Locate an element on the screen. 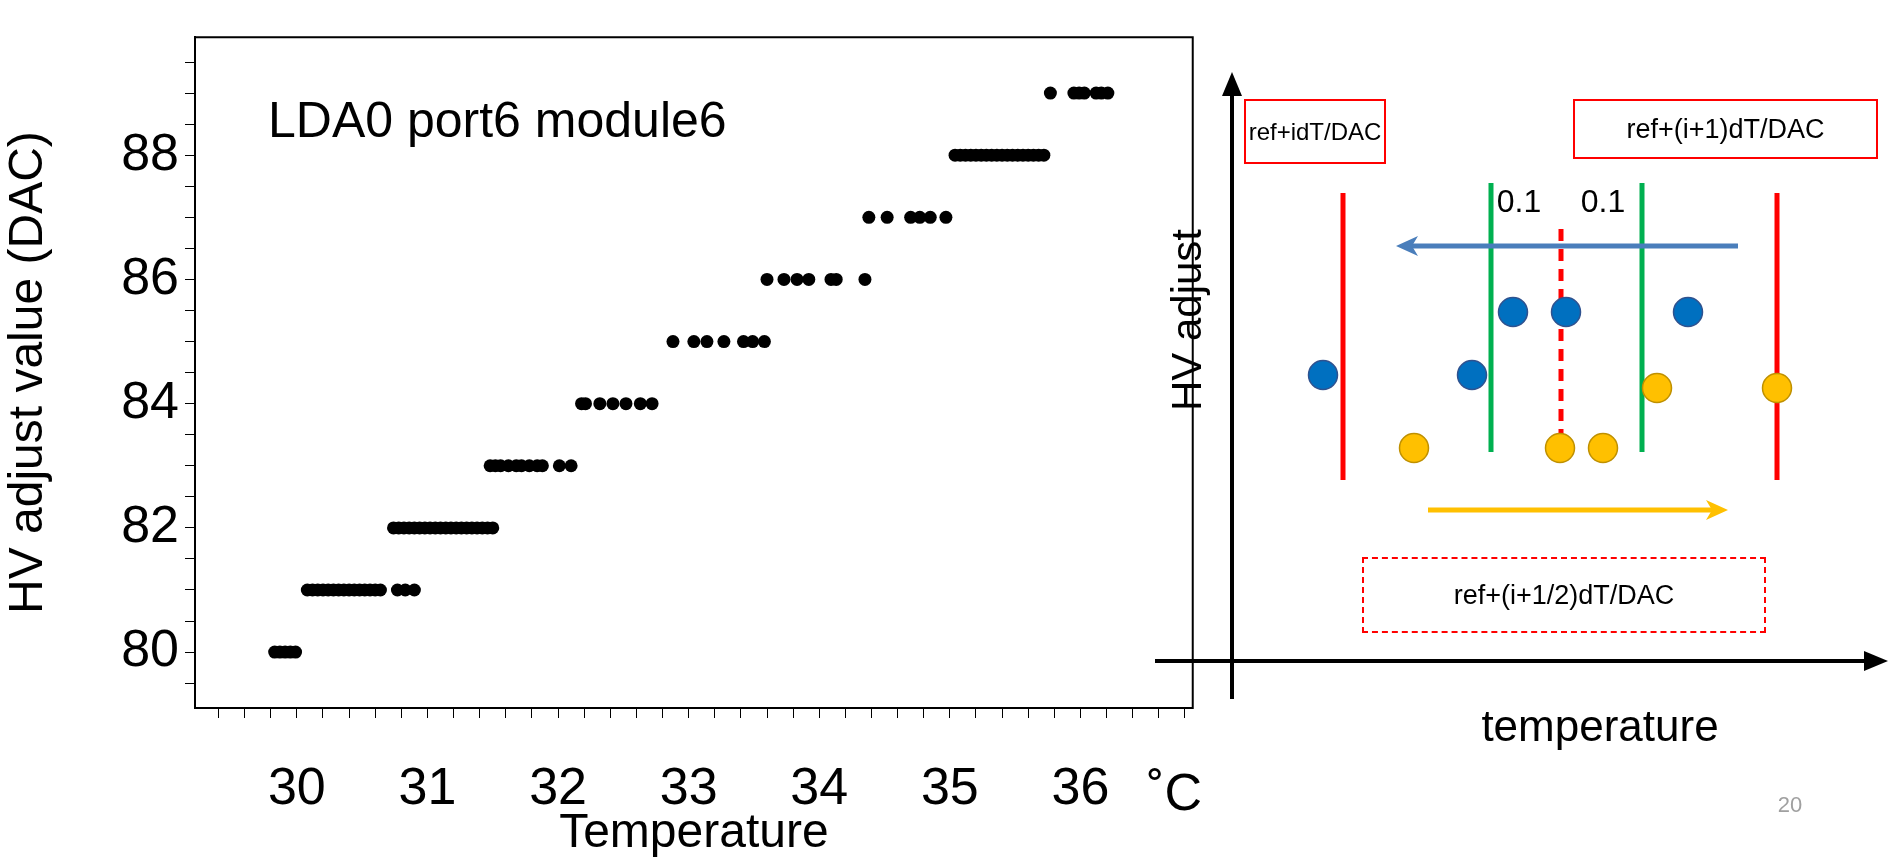  y-tick-label: 80 is located at coordinates (150, 648).